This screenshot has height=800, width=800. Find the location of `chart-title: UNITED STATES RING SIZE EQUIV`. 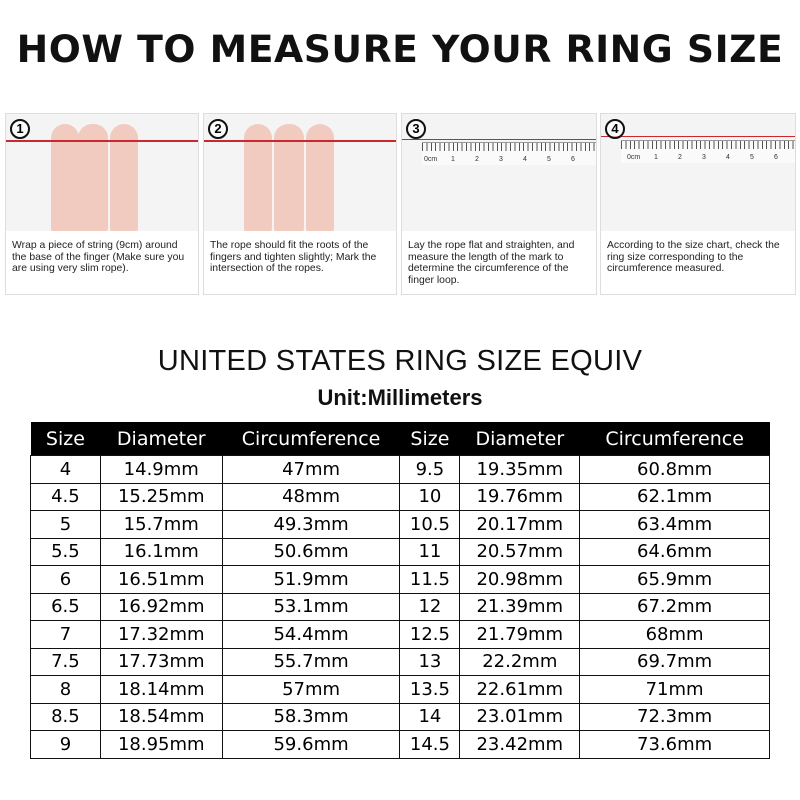

chart-title: UNITED STATES RING SIZE EQUIV is located at coordinates (400, 361).